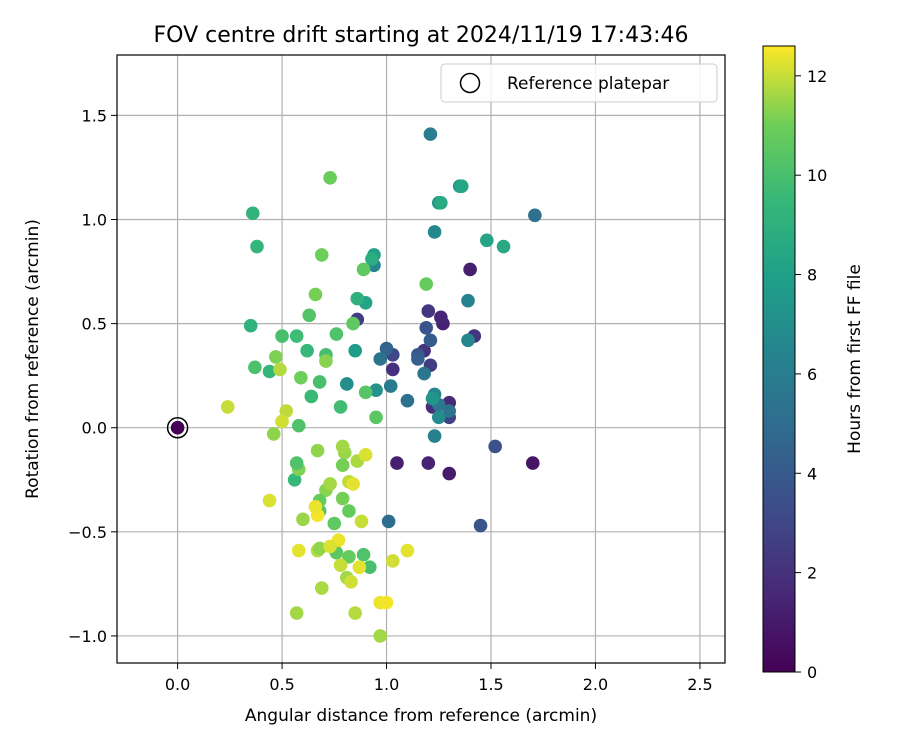 The image size is (900, 750). Describe the element at coordinates (177, 684) in the screenshot. I see `x-tick-label: 0.0` at that location.